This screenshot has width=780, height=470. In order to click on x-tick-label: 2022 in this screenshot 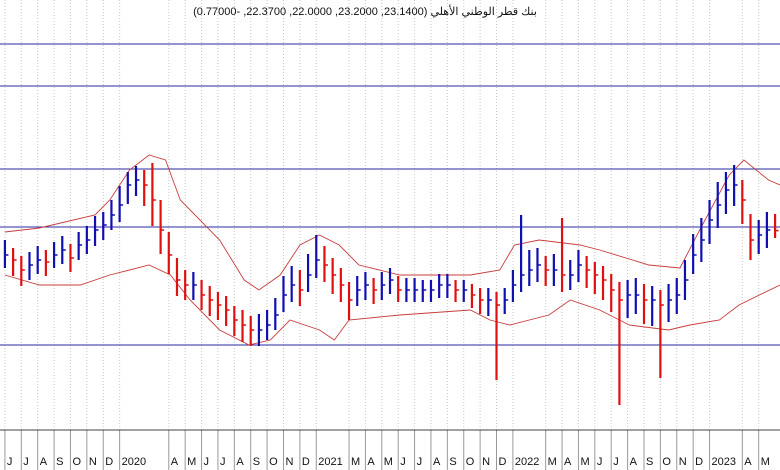, I will do `click(527, 462)`.